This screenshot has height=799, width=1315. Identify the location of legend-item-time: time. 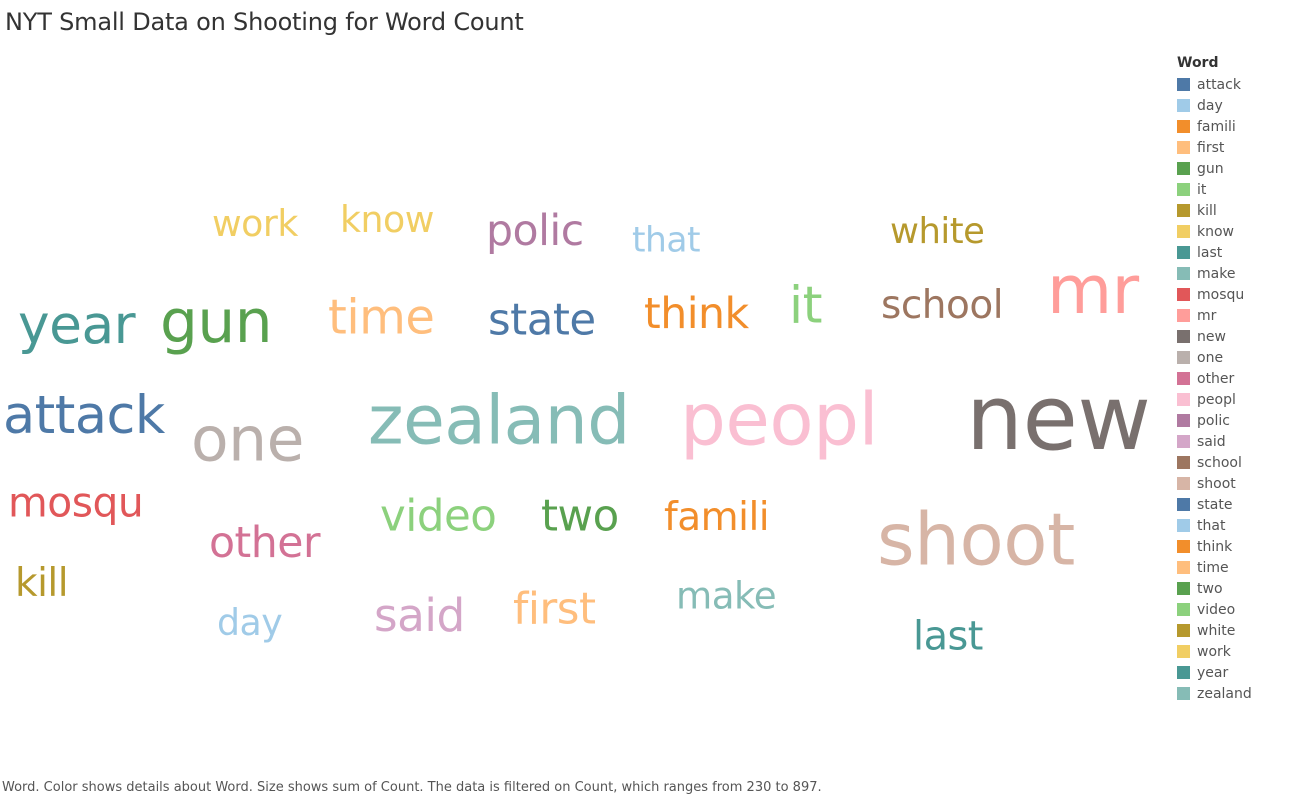
(1242, 567).